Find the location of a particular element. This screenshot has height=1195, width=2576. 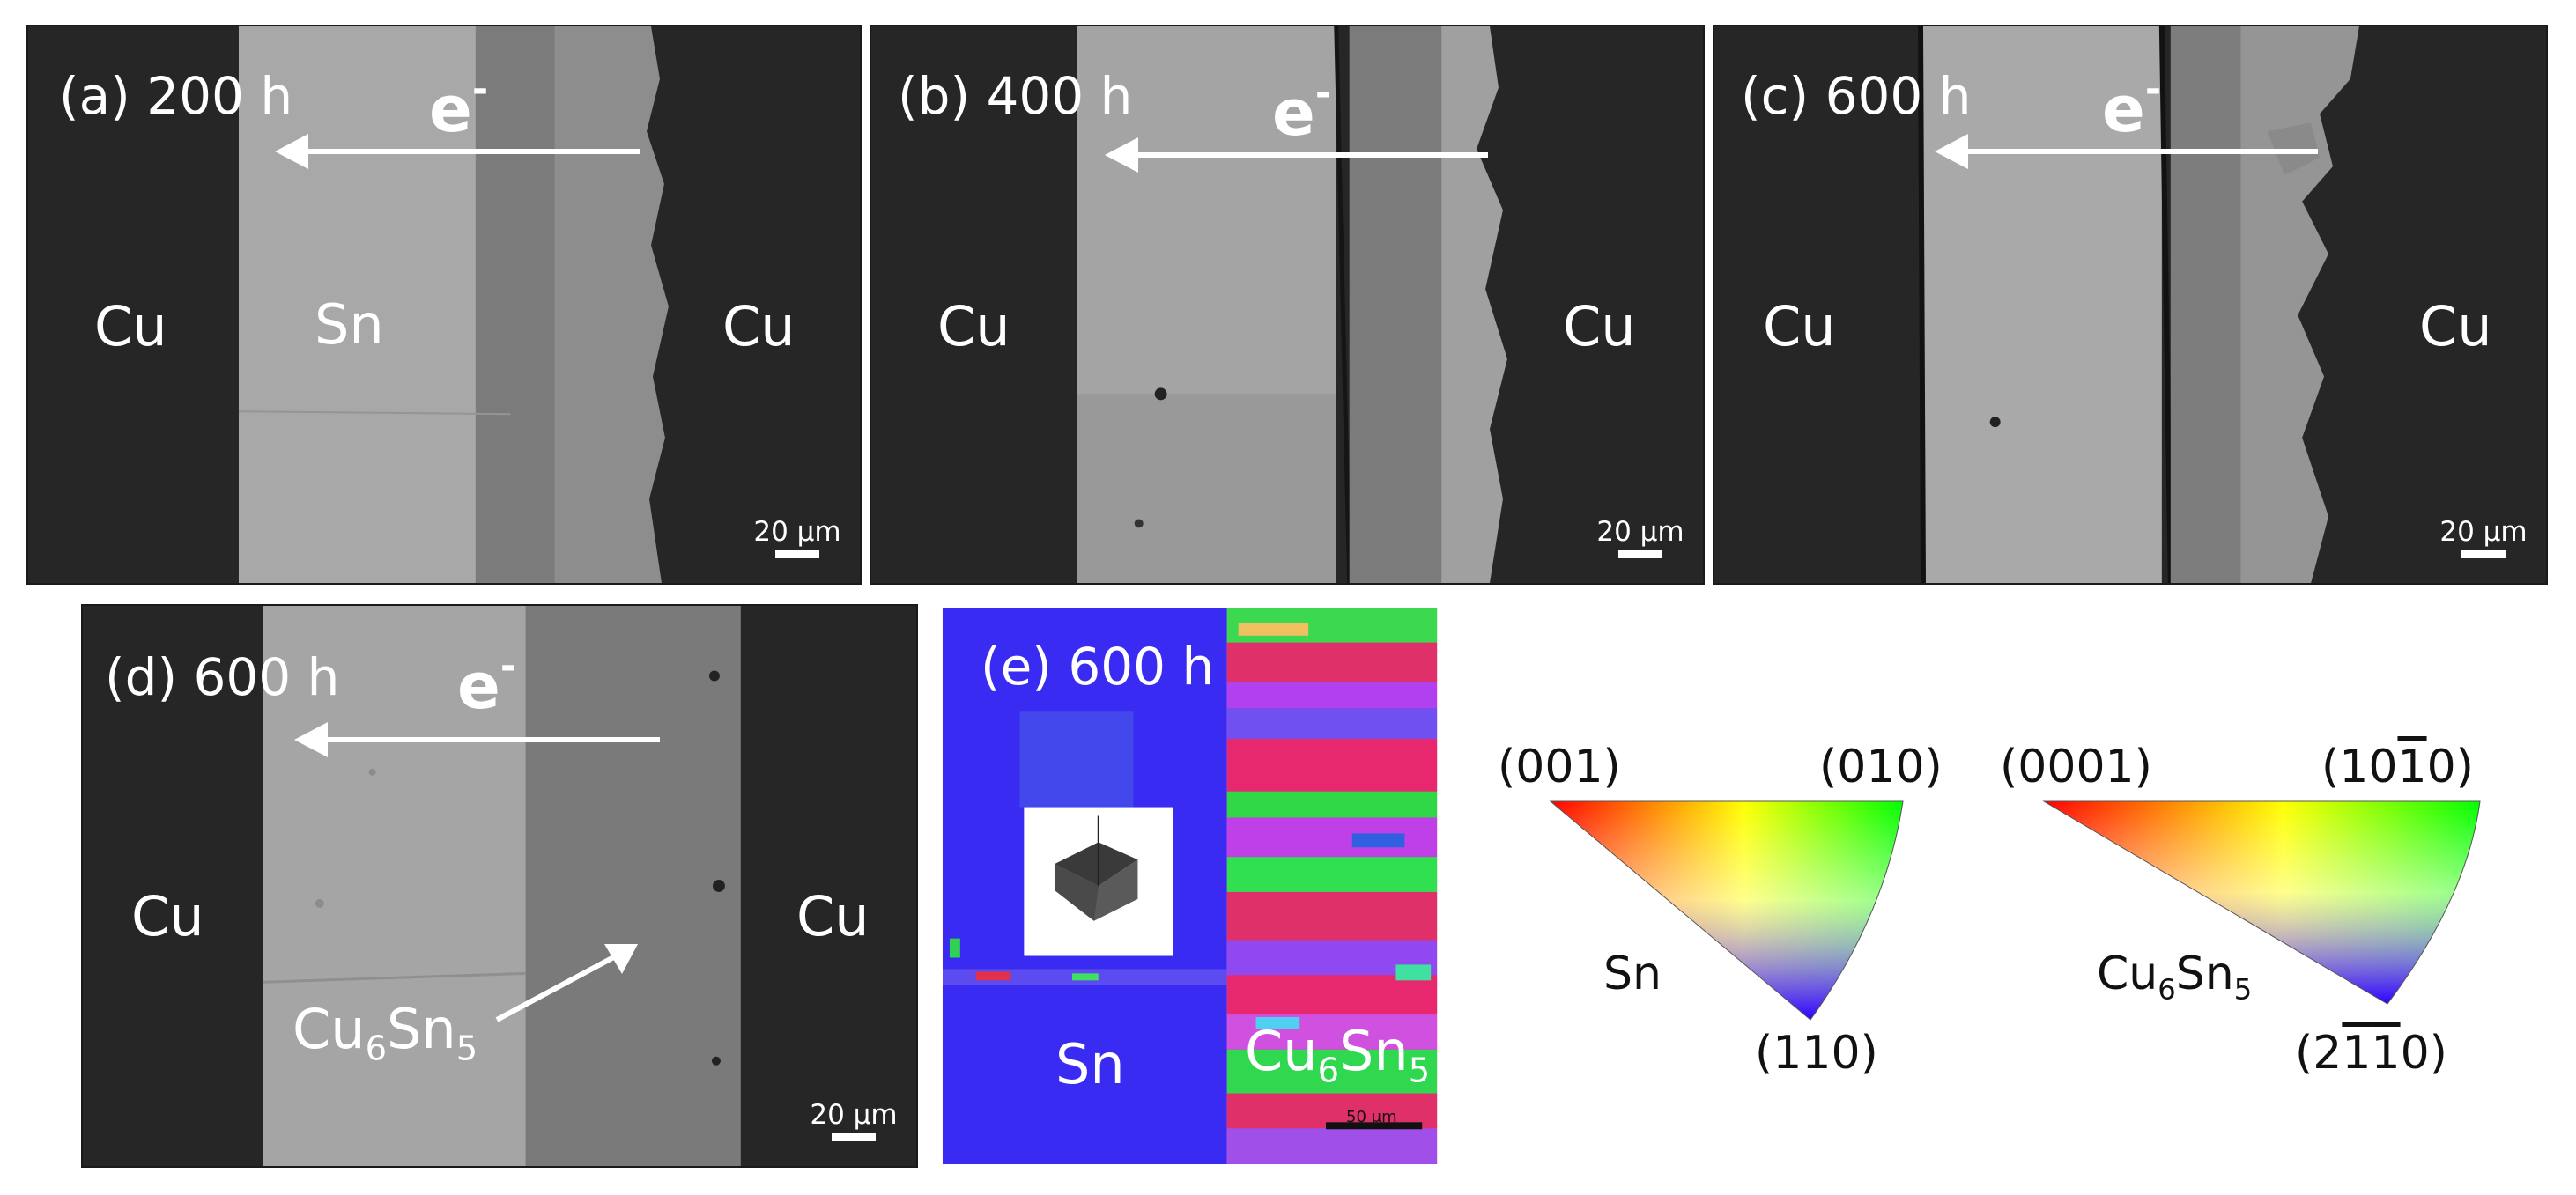

material-label-cu-right-b: Cu is located at coordinates (1600, 326).